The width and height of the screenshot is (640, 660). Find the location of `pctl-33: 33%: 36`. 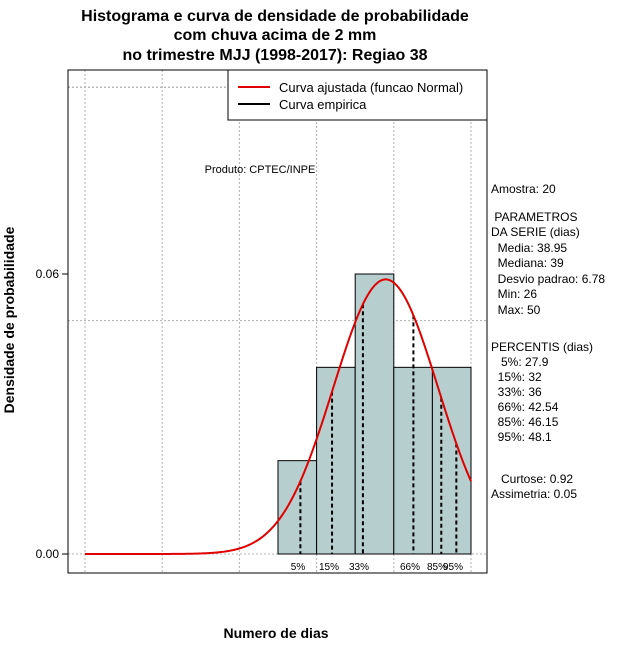

pctl-33: 33%: 36 is located at coordinates (516, 392).